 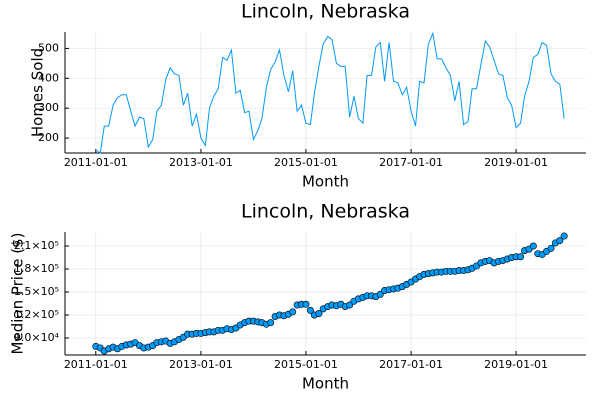 I want to click on y-tick-label: 500, so click(x=48, y=47).